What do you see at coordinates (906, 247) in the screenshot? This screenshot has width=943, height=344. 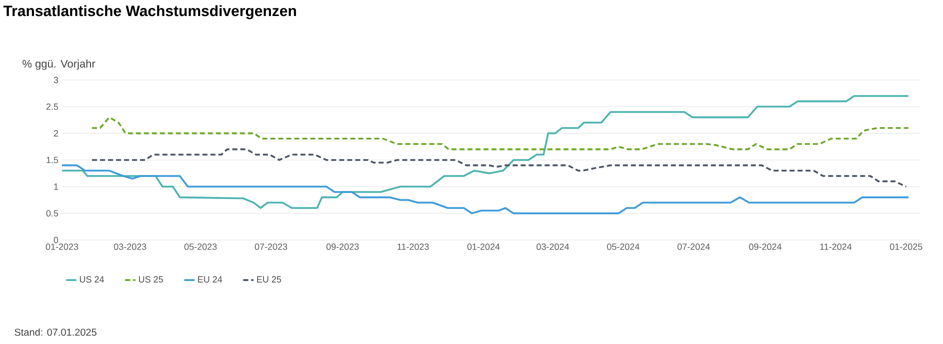 I see `x-tick-label: 01-2025` at bounding box center [906, 247].